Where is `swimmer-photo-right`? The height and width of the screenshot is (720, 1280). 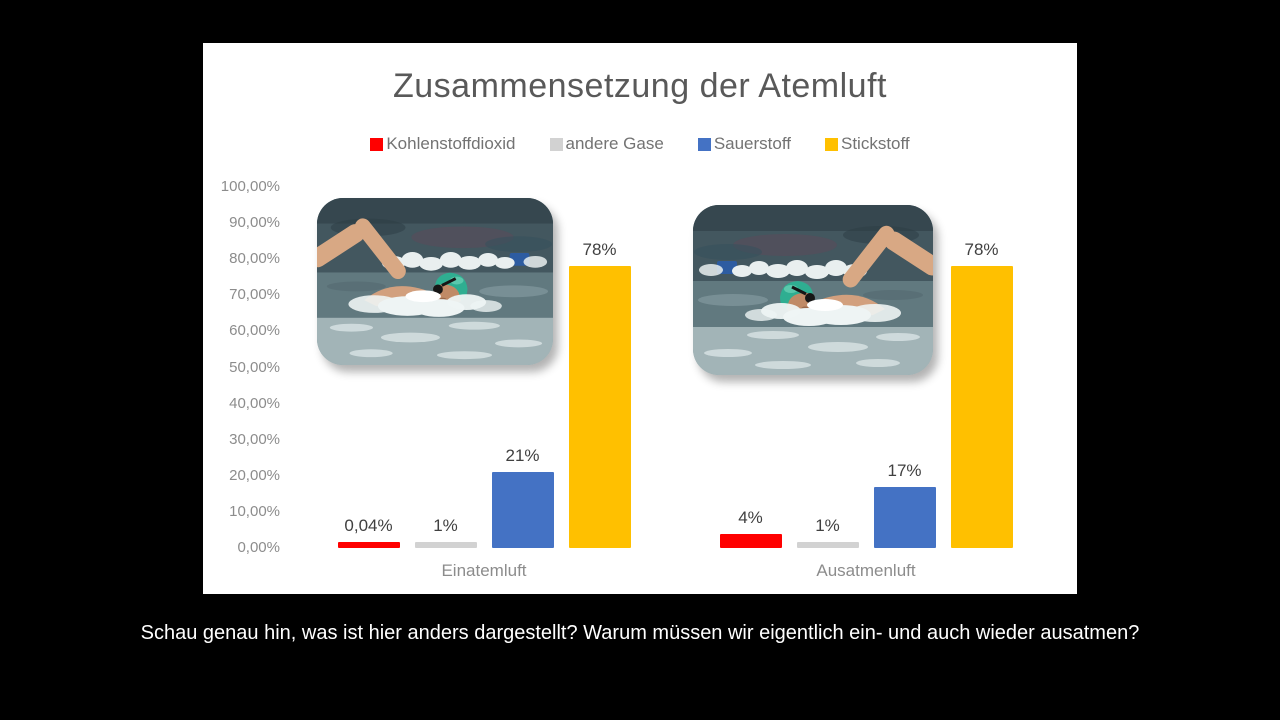
swimmer-photo-right is located at coordinates (813, 290).